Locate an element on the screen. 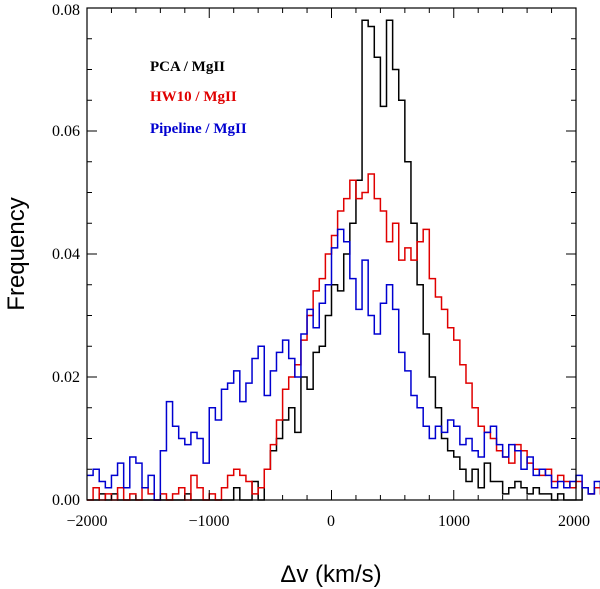  x-tick-labels: −2000 −1000 0 1000 2000 is located at coordinates (328, 521).